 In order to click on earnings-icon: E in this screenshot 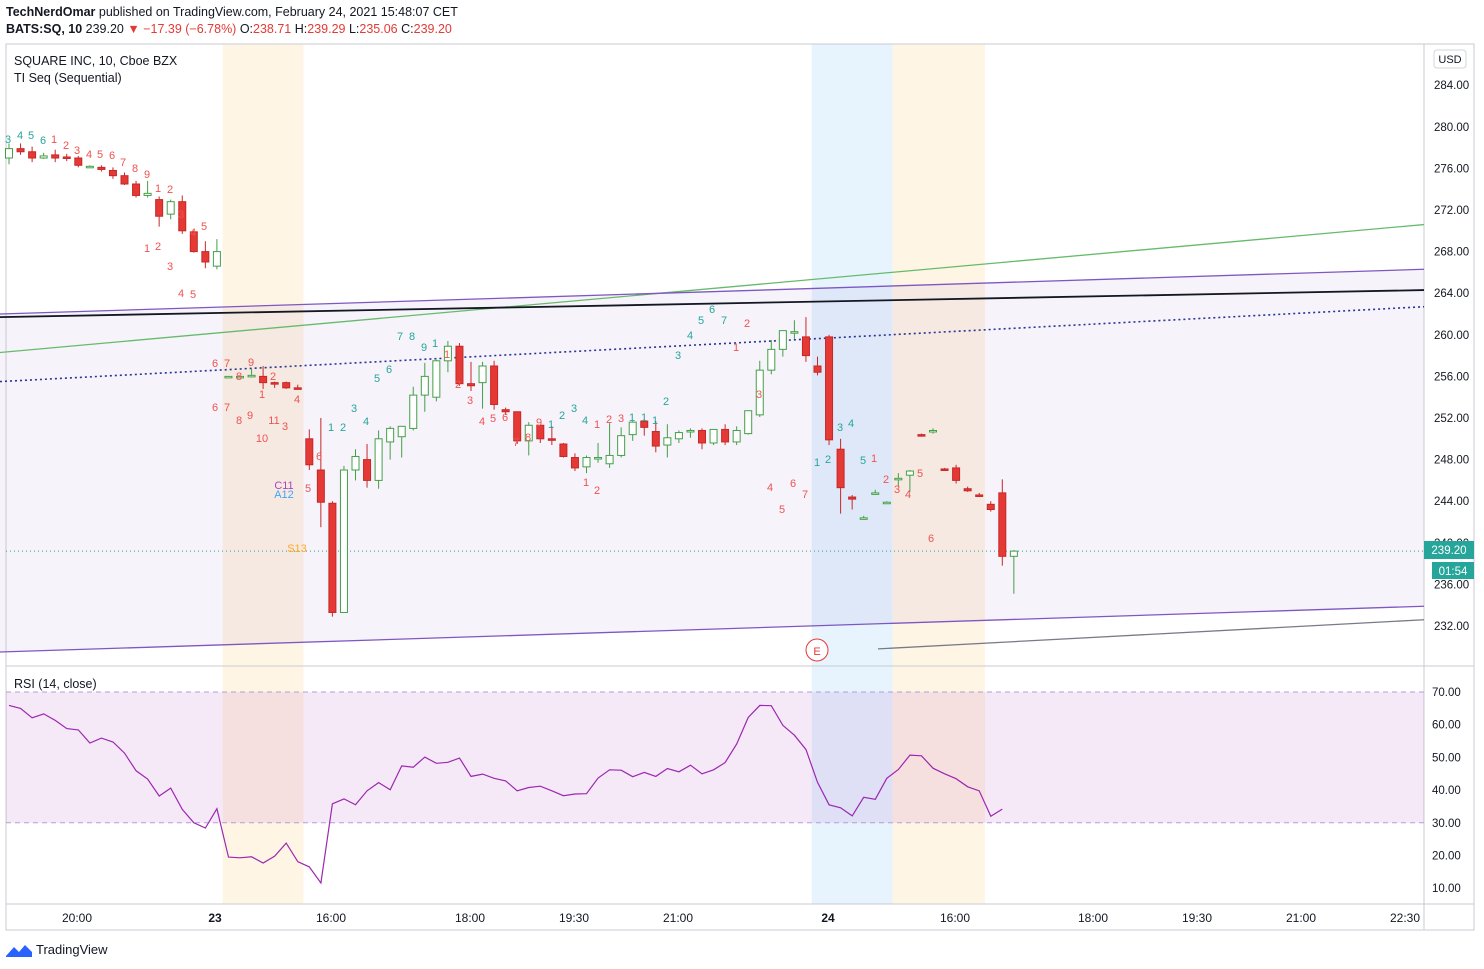, I will do `click(816, 652)`.